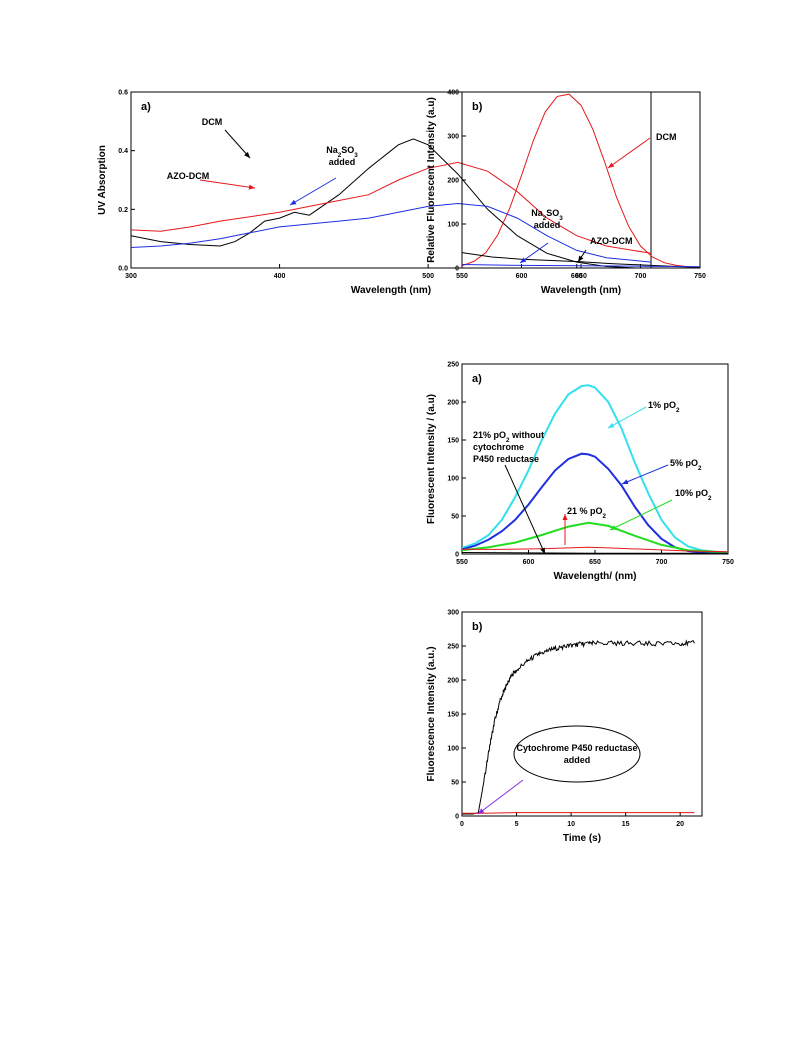 Image resolution: width=793 pixels, height=1057 pixels. What do you see at coordinates (595, 553) in the screenshot?
I see `series-line-21-po2-without-cytochrome-p450-reductase` at bounding box center [595, 553].